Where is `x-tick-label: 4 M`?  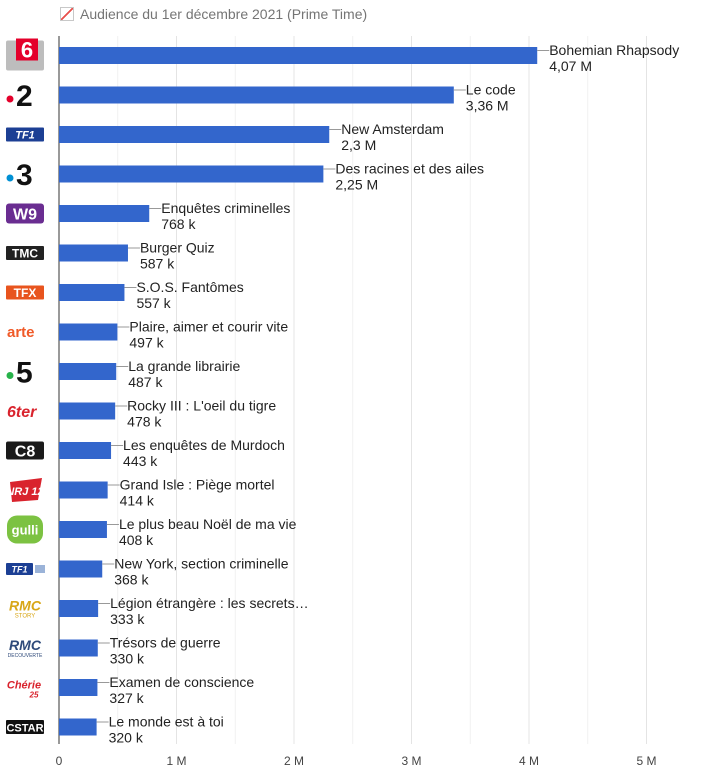 x-tick-label: 4 M is located at coordinates (529, 761).